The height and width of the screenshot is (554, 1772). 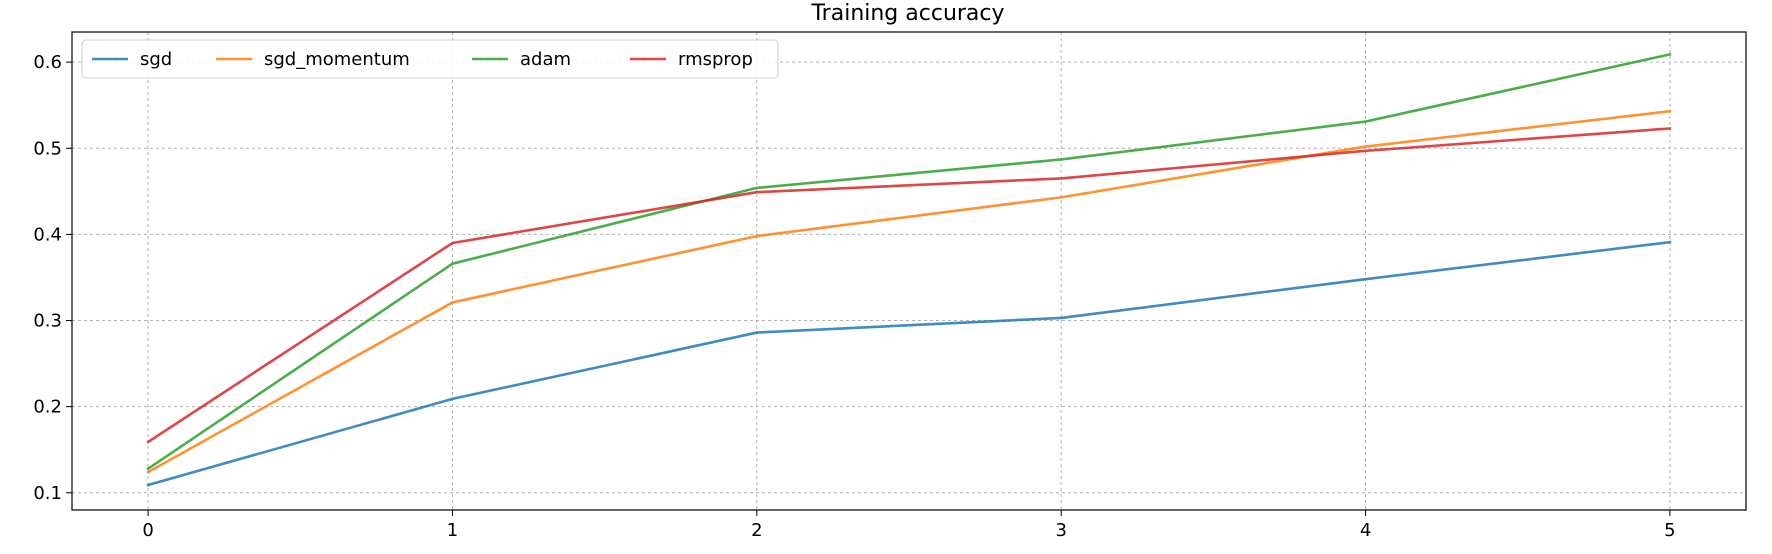 What do you see at coordinates (715, 59) in the screenshot?
I see `legend-label-rmsprop: rmsprop` at bounding box center [715, 59].